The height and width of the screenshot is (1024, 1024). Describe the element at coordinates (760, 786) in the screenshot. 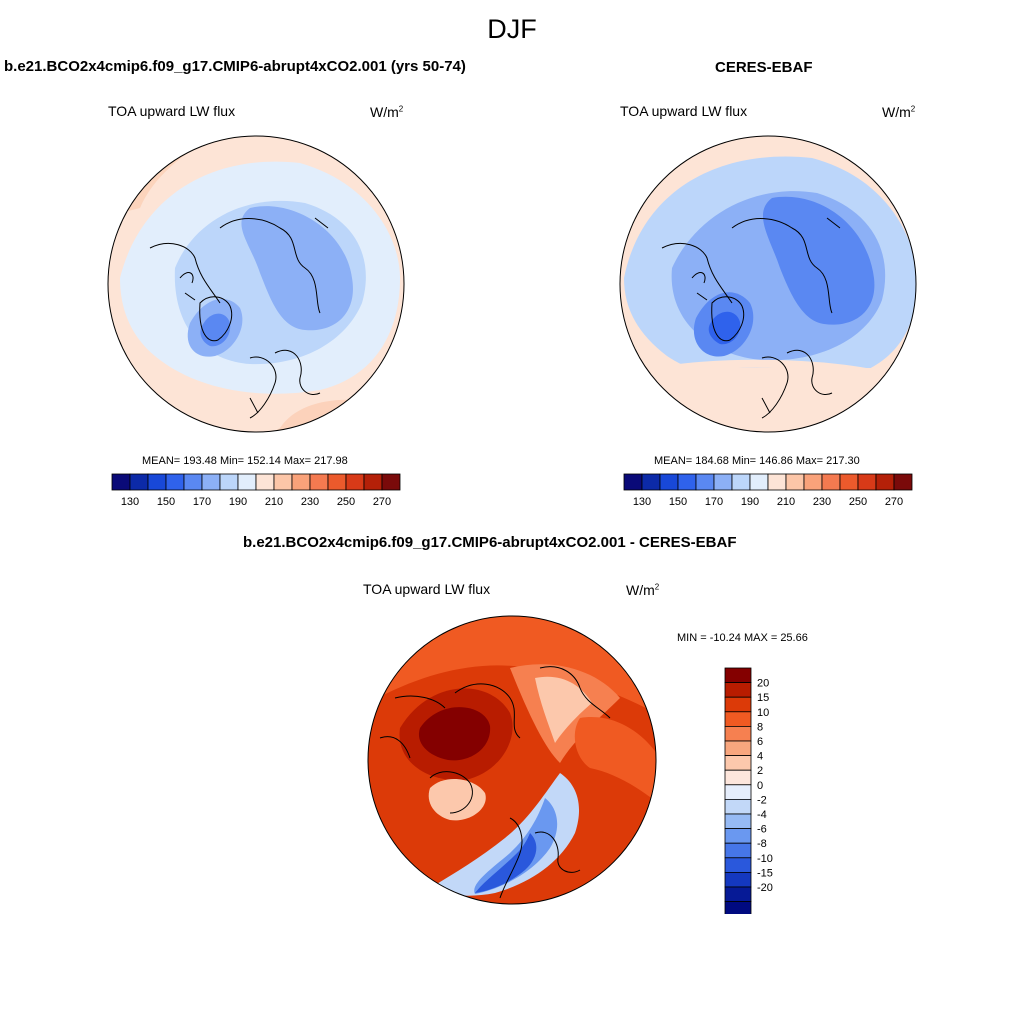

I see `colorbar-tick-label: 0` at that location.